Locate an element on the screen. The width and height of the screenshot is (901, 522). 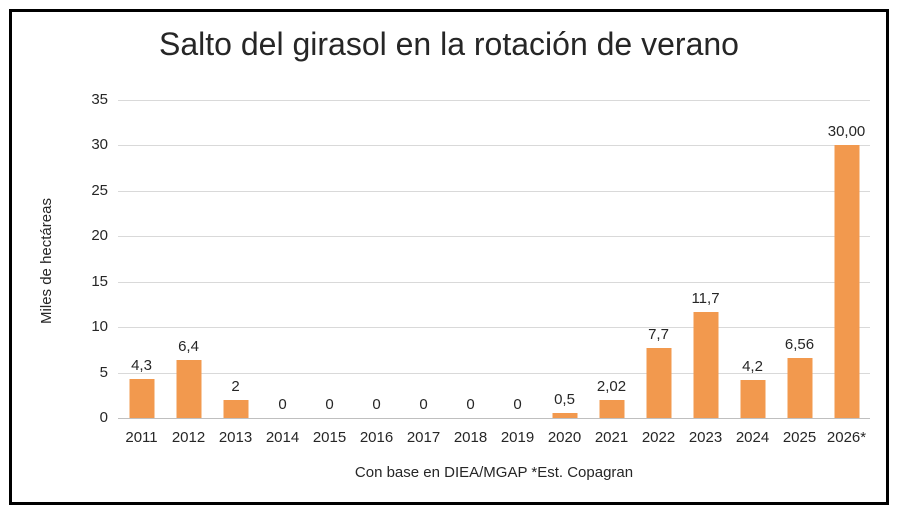
bar-slot: 7,7 is located at coordinates (658, 259).